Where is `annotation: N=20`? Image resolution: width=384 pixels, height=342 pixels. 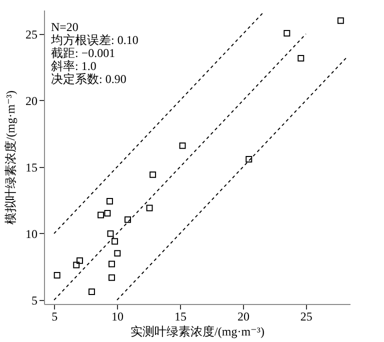
annotation: N=20 is located at coordinates (64, 27).